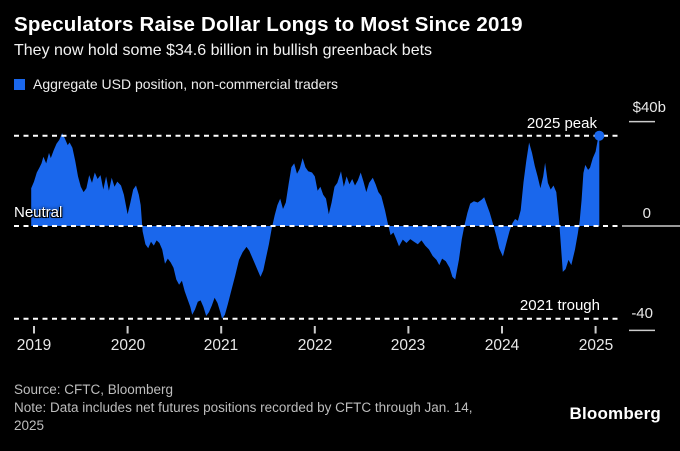  What do you see at coordinates (94, 389) in the screenshot?
I see `source-line: Source: CFTC, Bloomberg` at bounding box center [94, 389].